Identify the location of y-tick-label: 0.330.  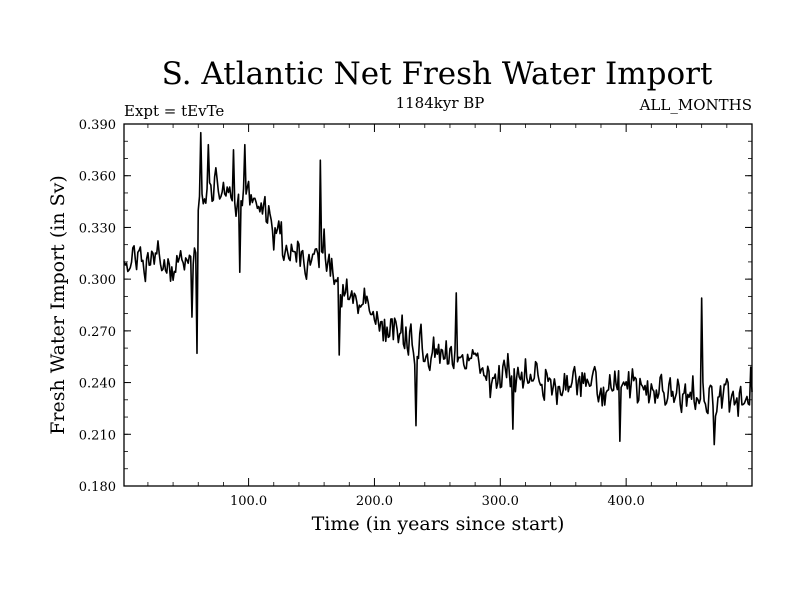
(97, 228).